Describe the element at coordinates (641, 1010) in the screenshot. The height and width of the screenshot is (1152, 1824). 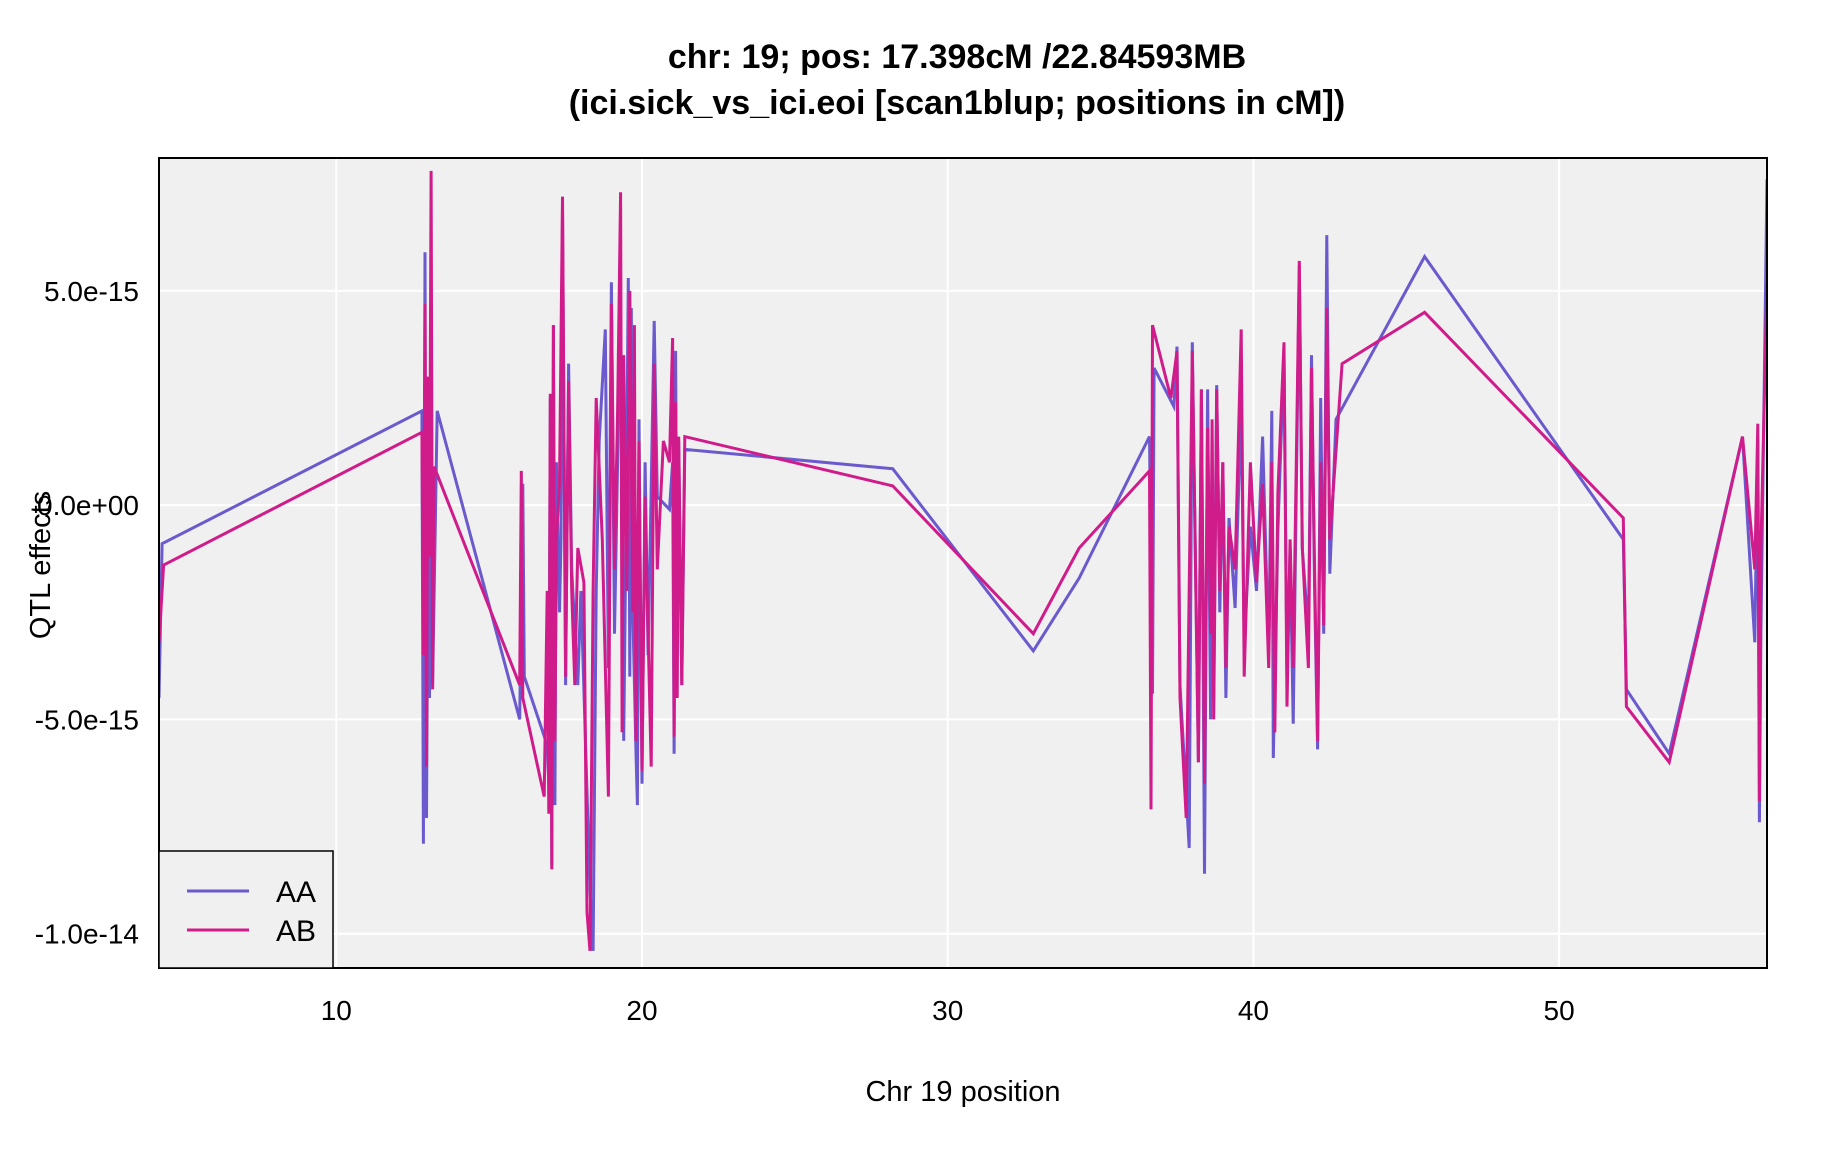
I see `x-tick-label: 20` at that location.